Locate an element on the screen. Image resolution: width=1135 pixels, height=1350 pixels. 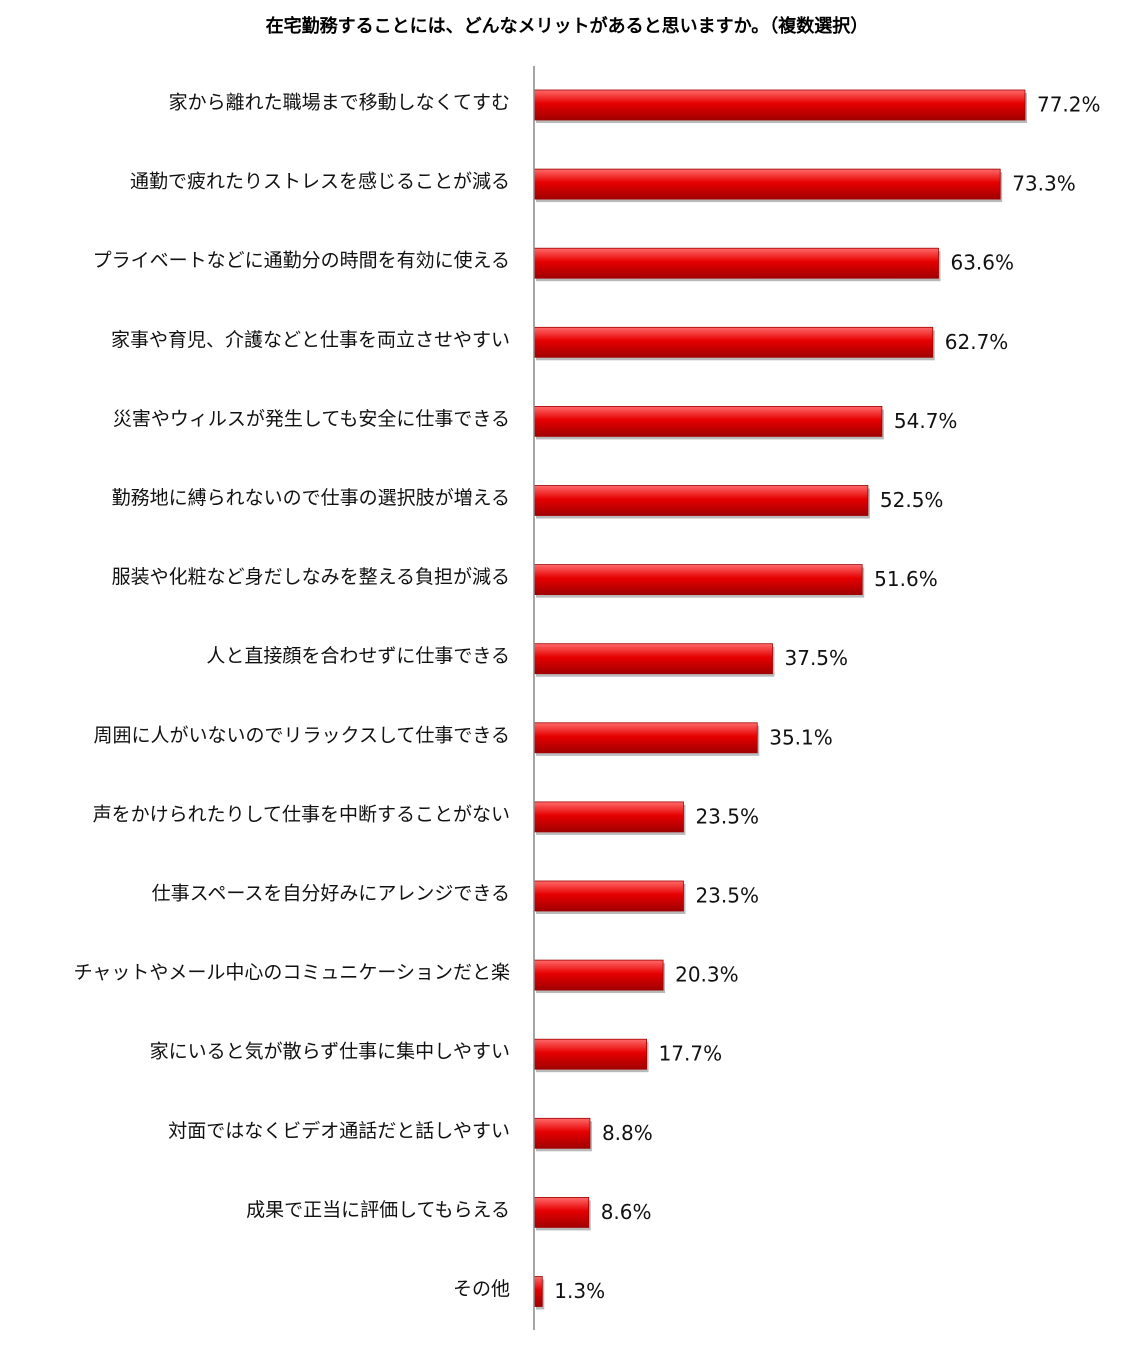
category-label: 仕事スペースを自分好みにアレンジできる is located at coordinates (331, 894).